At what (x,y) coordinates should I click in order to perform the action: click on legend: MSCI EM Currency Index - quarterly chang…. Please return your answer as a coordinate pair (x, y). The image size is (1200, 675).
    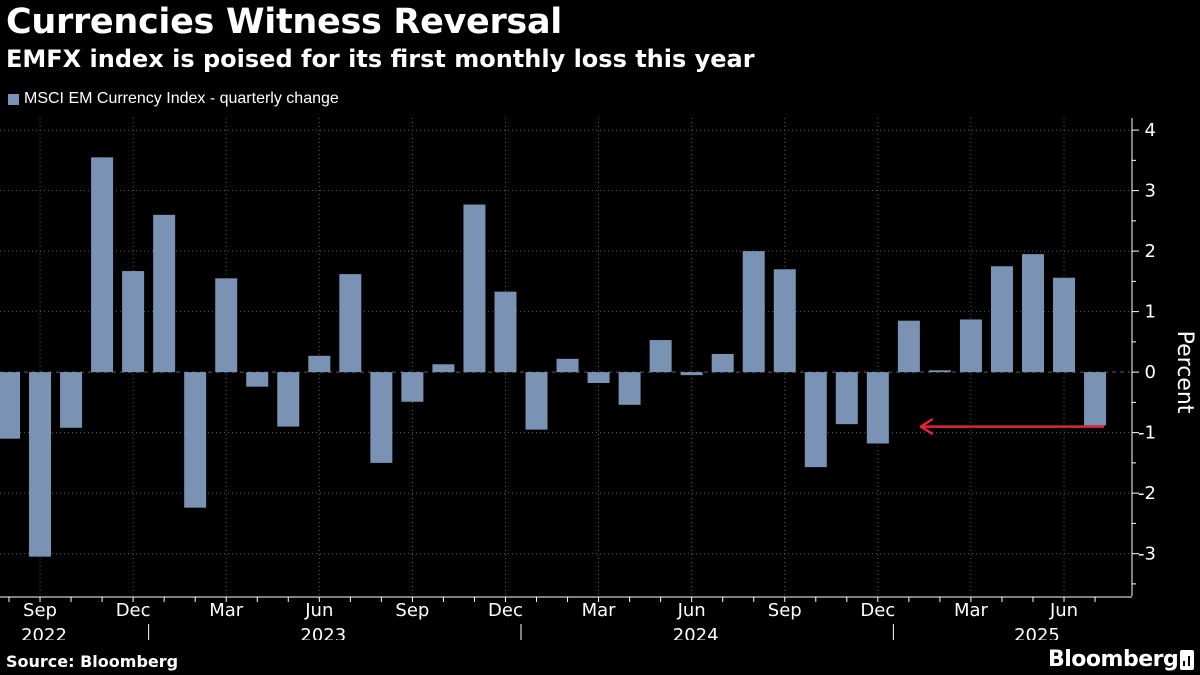
    Looking at the image, I should click on (173, 99).